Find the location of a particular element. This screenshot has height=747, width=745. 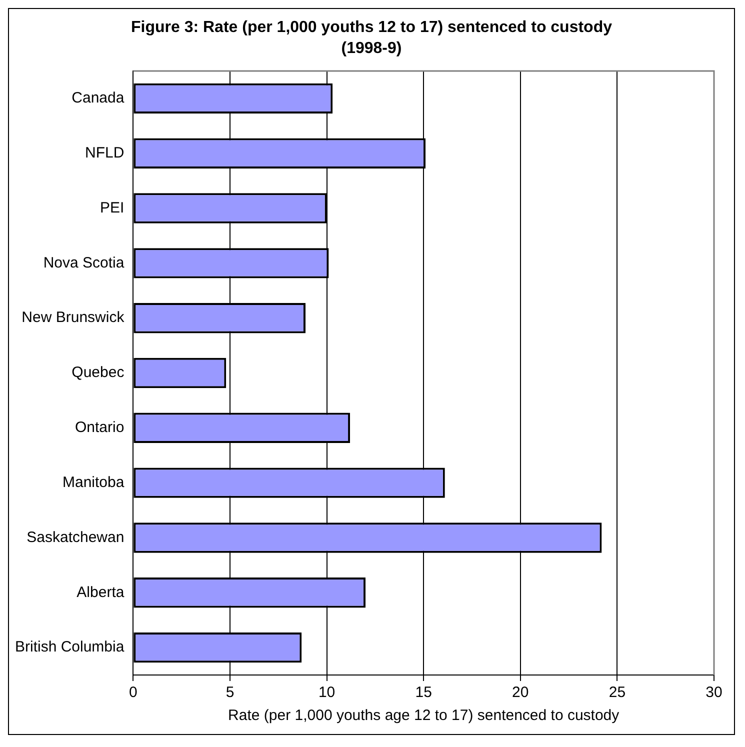

x-tick-label: 25 is located at coordinates (617, 693).